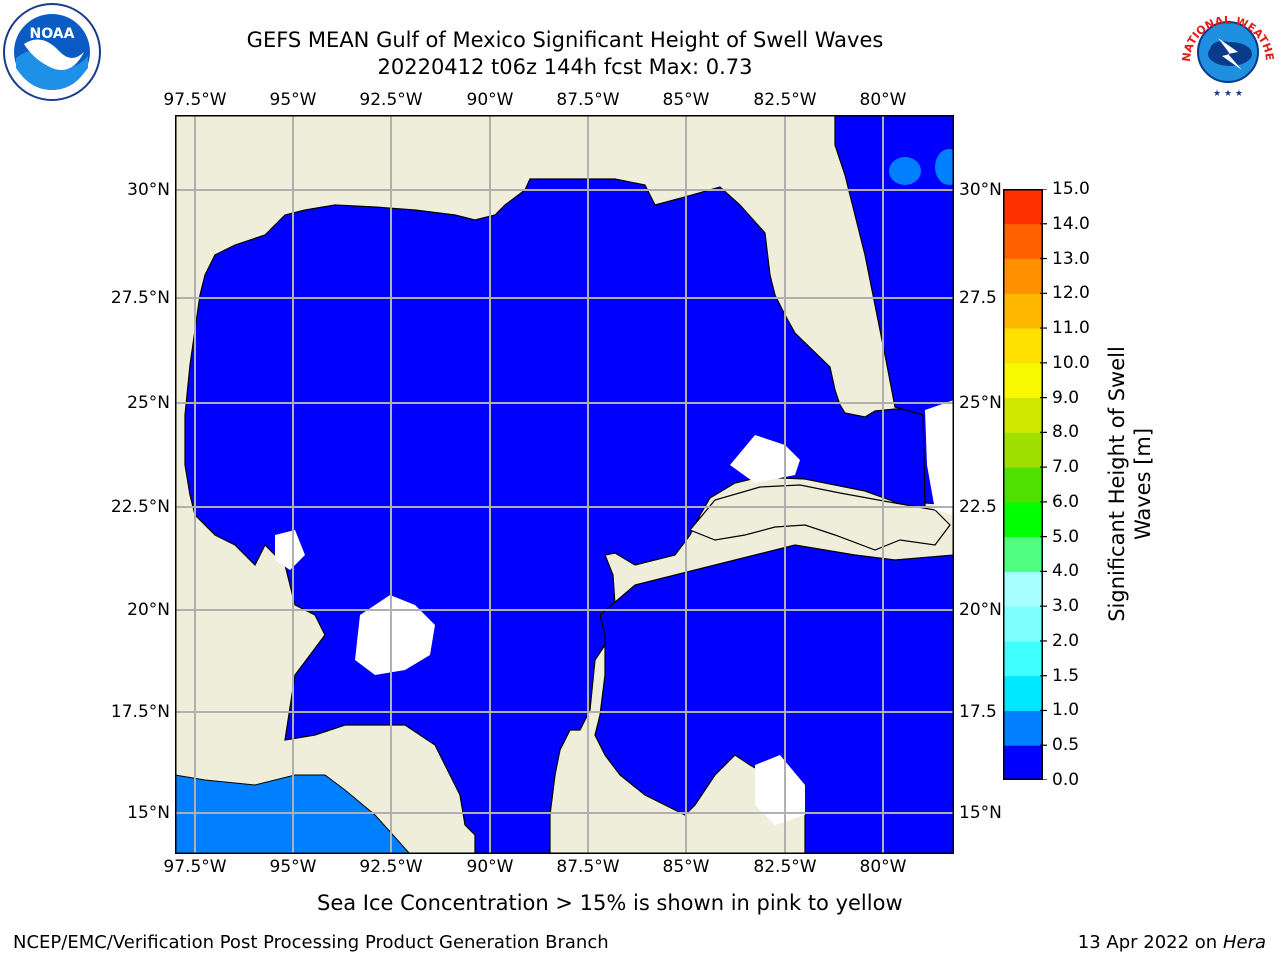 This screenshot has height=960, width=1280. Describe the element at coordinates (1071, 258) in the screenshot. I see `colorbar-tick-label: 13.0` at that location.